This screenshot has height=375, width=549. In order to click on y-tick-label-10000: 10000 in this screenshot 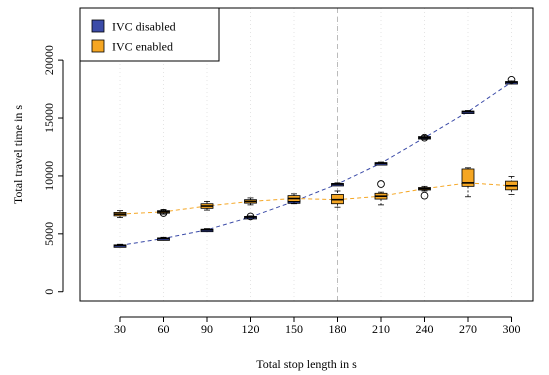, I will do `click(49, 176)`.